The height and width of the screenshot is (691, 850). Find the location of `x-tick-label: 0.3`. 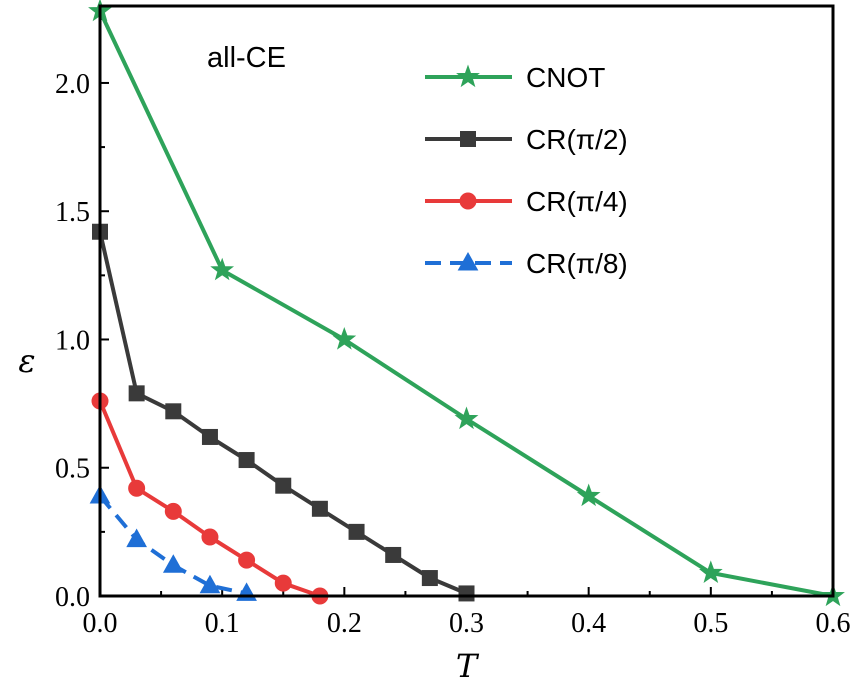

x-tick-label: 0.3 is located at coordinates (466, 623).